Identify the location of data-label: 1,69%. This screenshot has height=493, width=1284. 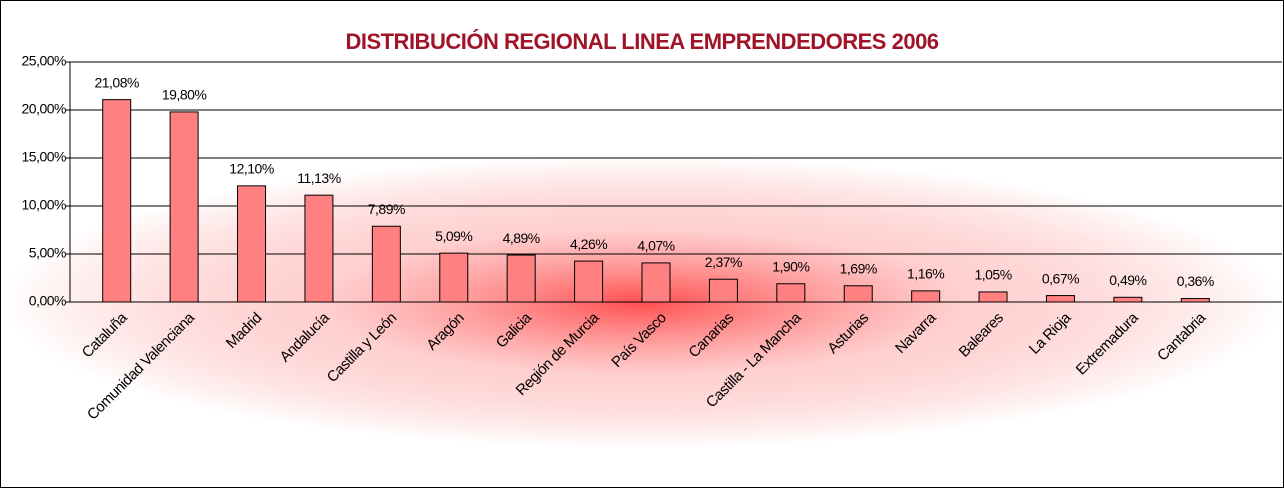
(858, 268).